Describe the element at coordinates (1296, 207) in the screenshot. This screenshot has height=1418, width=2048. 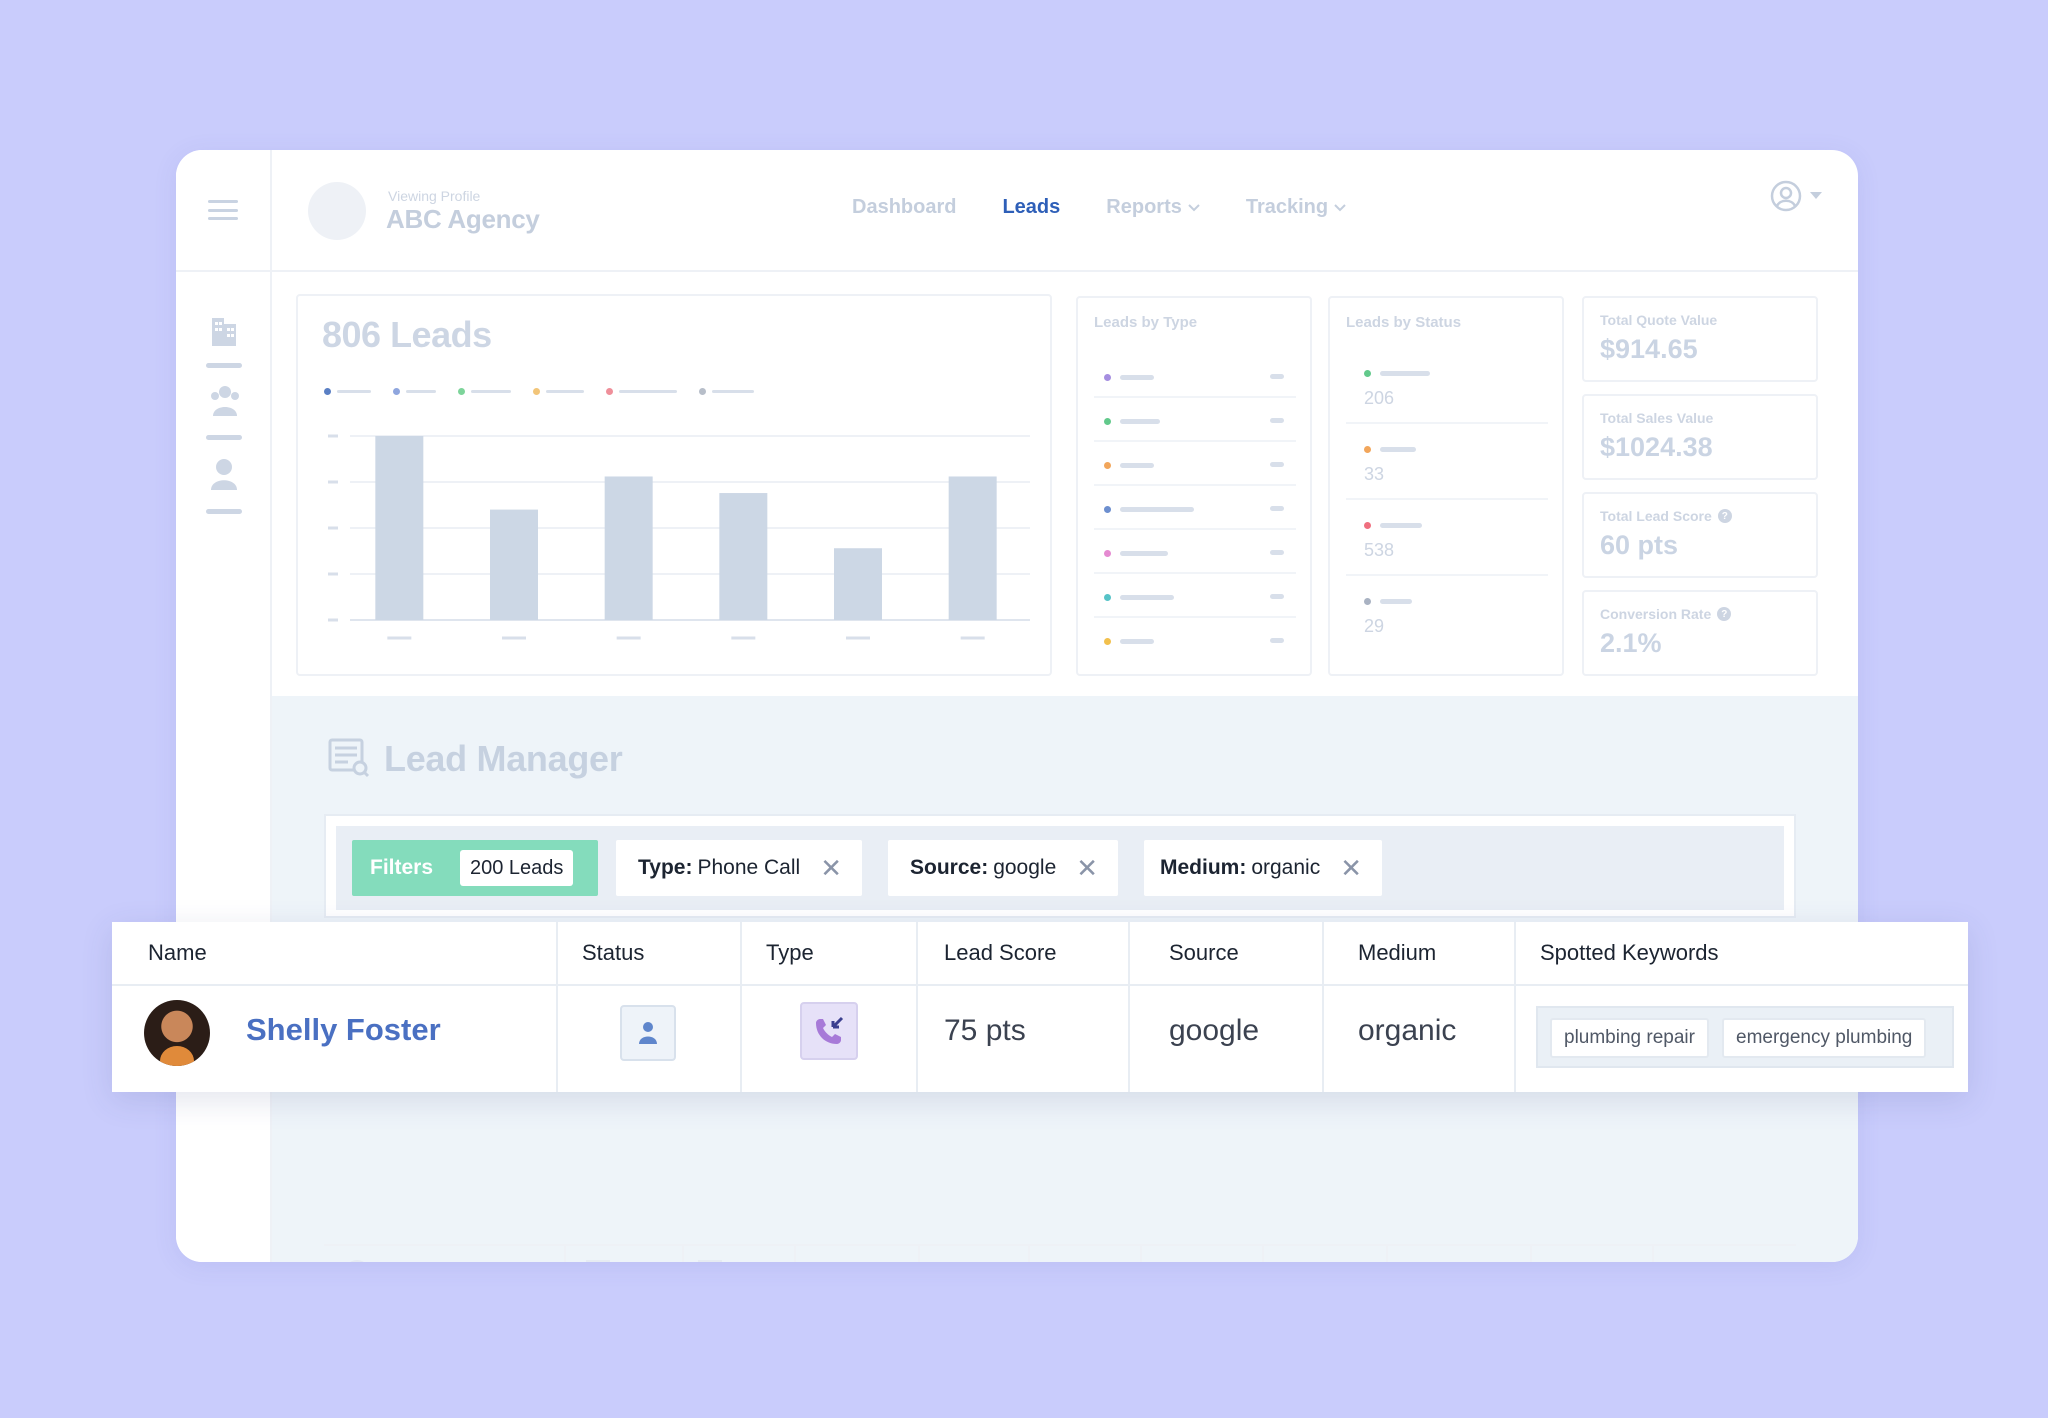
I see `nav-tracking: Tracking` at that location.